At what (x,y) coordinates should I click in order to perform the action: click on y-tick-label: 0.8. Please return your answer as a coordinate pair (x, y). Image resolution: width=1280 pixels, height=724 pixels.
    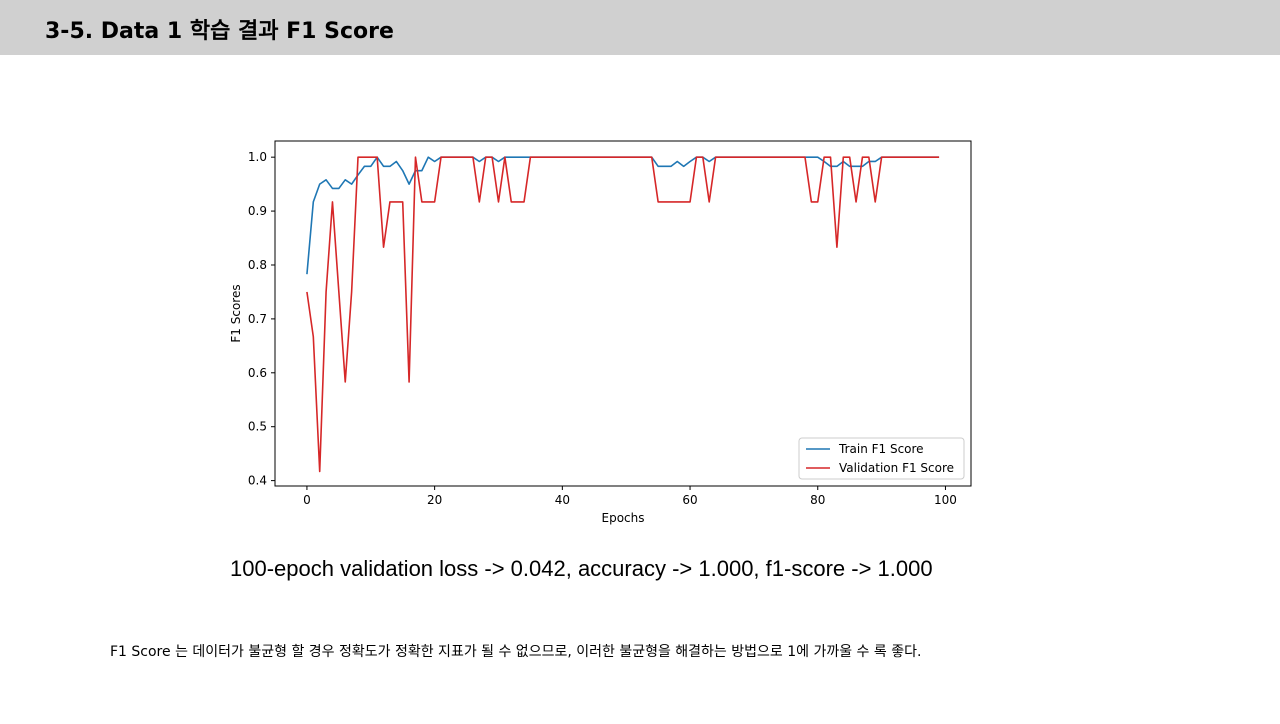
    Looking at the image, I should click on (257, 265).